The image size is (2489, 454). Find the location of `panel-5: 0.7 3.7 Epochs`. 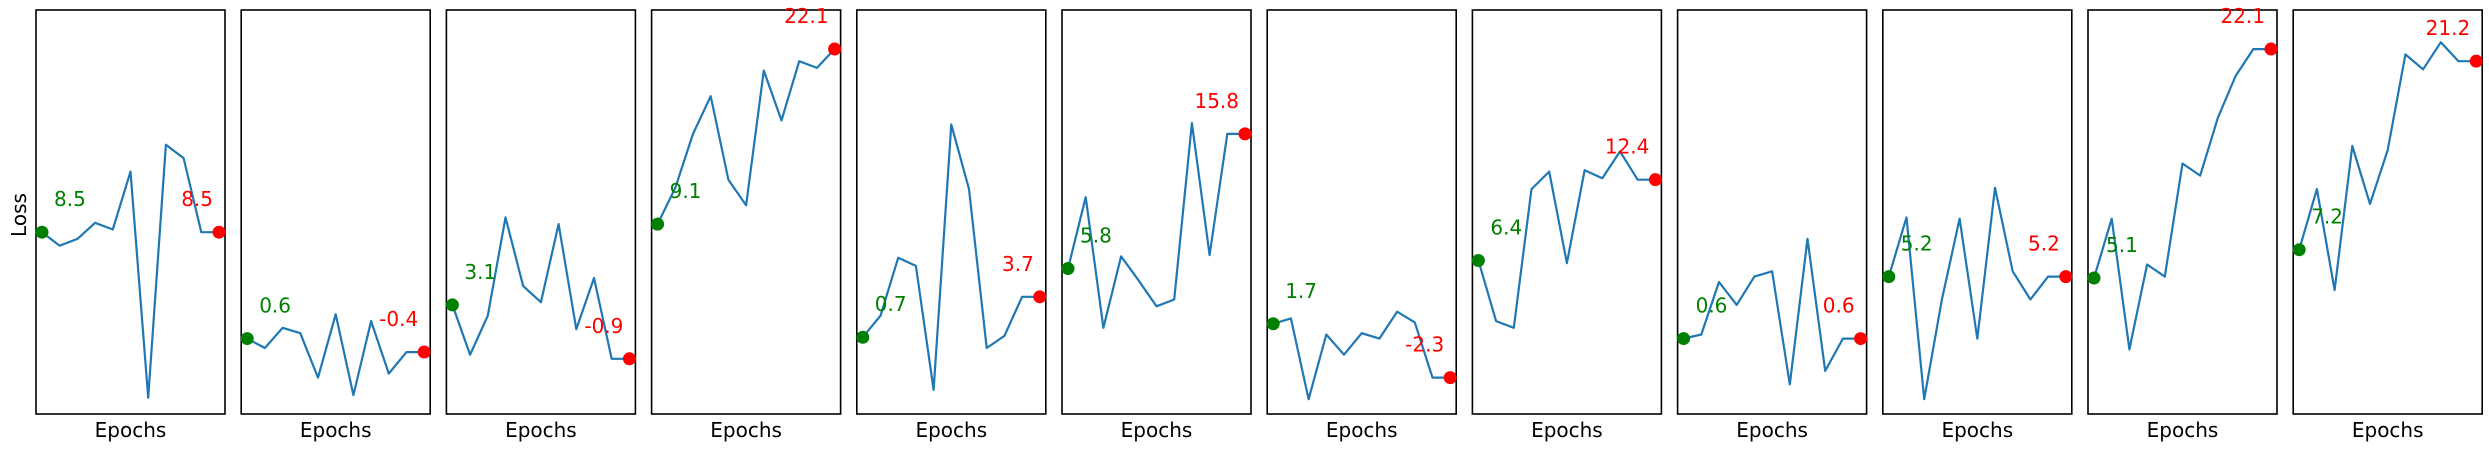

panel-5: 0.7 3.7 Epochs is located at coordinates (951, 225).